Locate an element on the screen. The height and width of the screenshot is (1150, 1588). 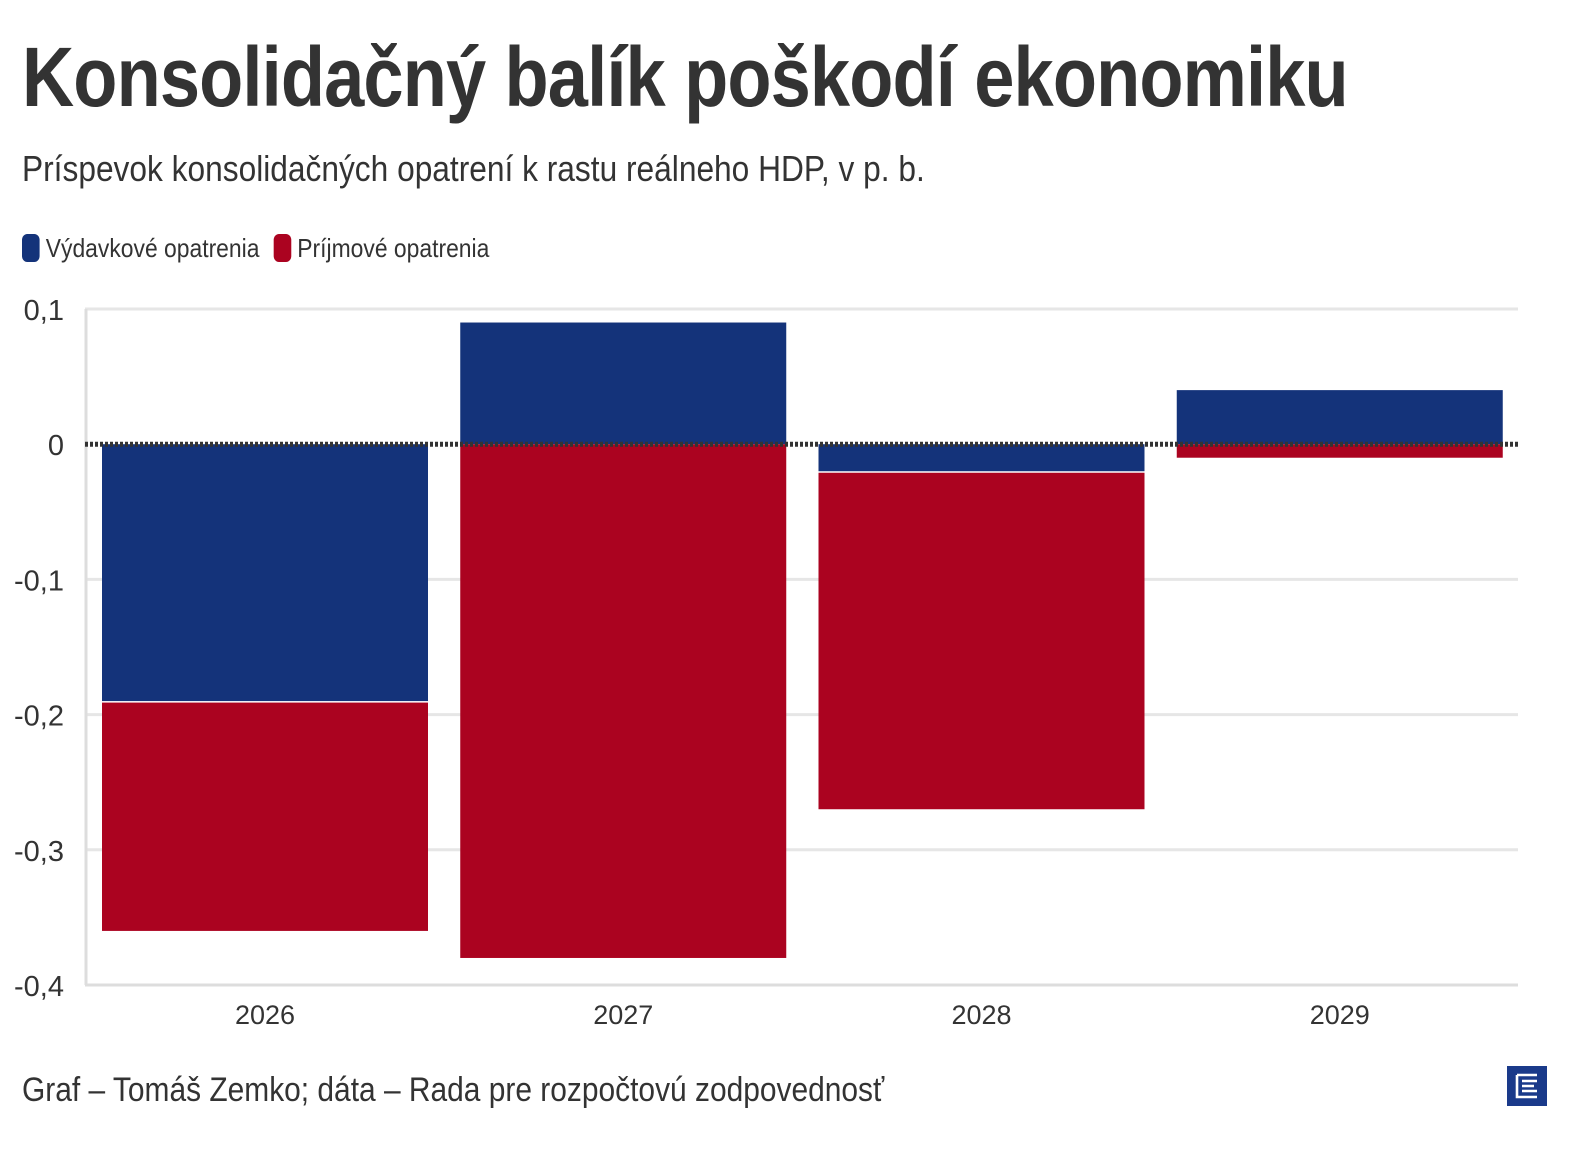
legend-label-revenue: Príjmové opatrenia is located at coordinates (393, 248).